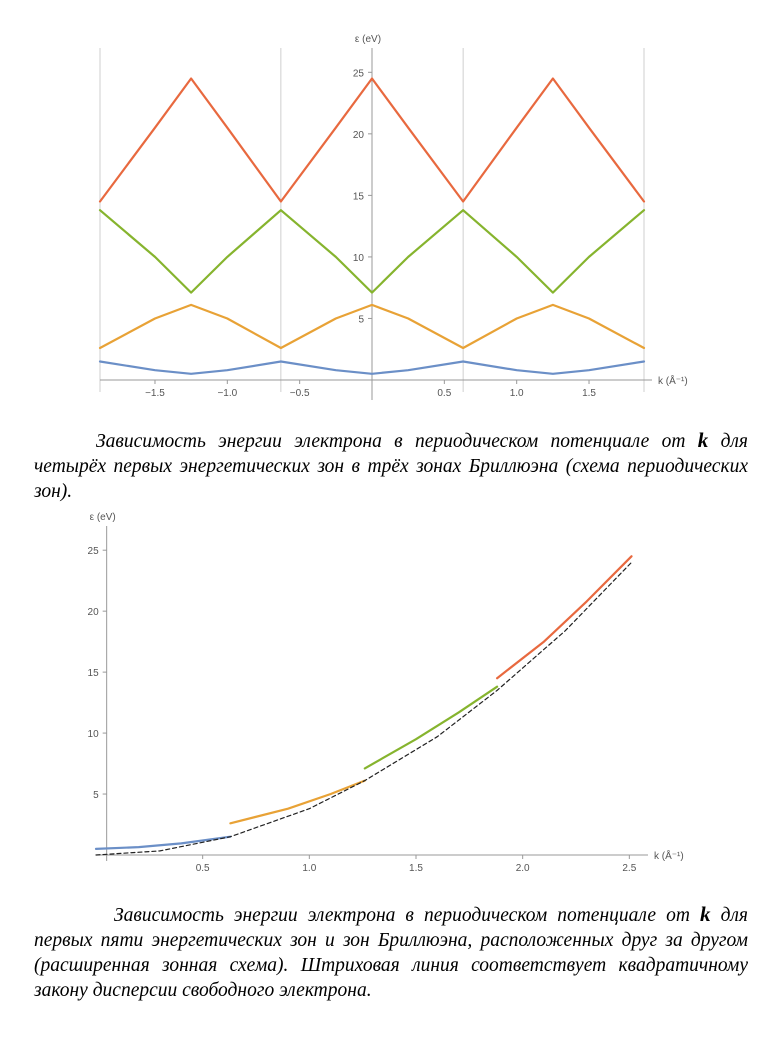 This screenshot has width=766, height=1042. What do you see at coordinates (703, 440) in the screenshot?
I see `caption-1-k: k` at bounding box center [703, 440].